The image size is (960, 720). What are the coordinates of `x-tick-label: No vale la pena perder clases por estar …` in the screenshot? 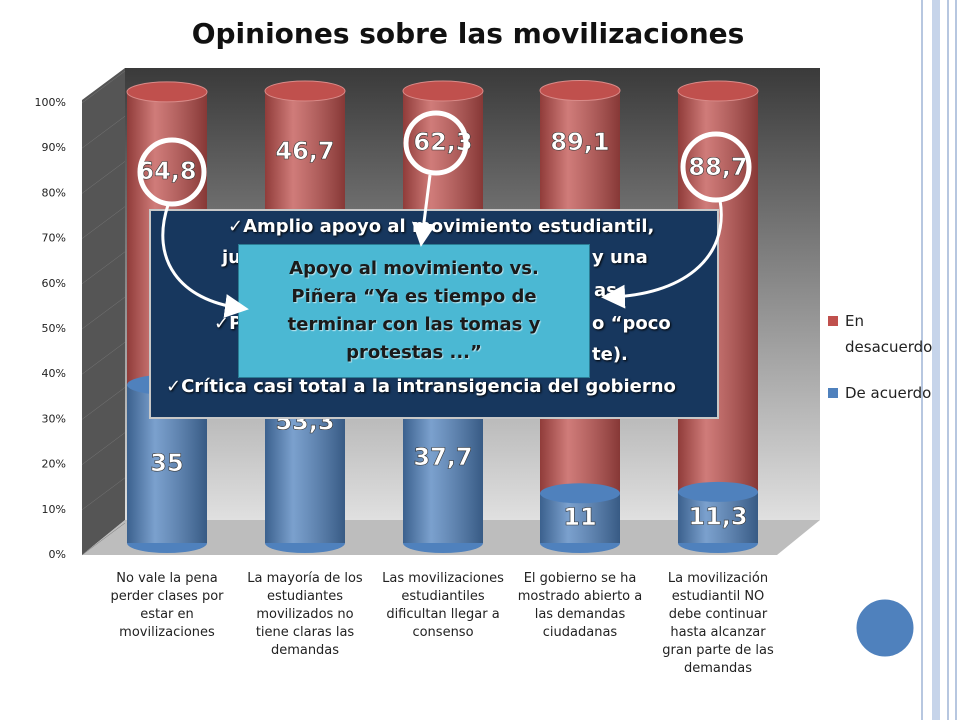 It's located at (167, 605).